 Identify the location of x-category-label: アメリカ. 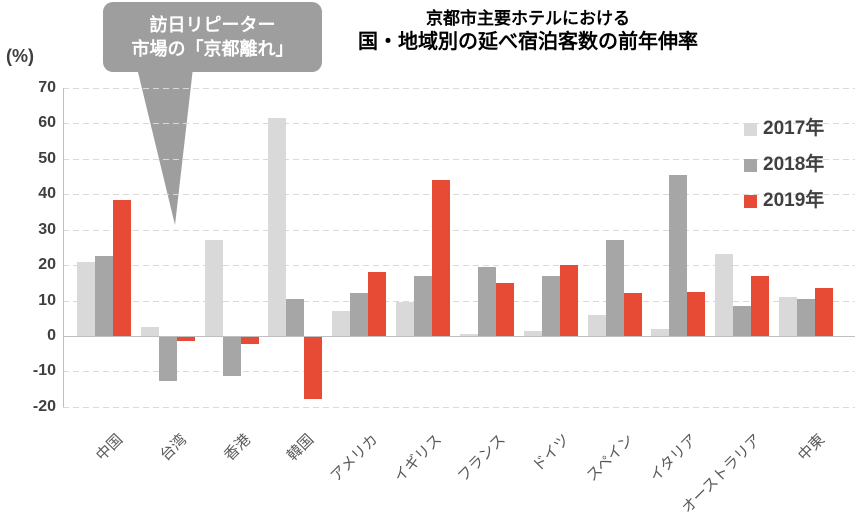
(354, 458).